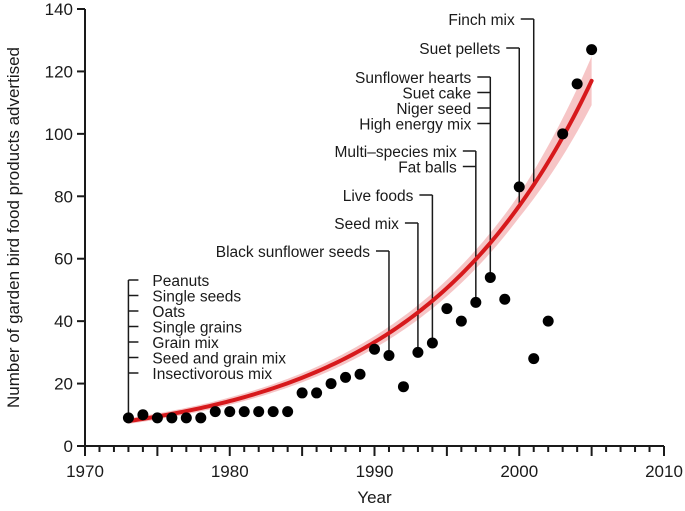 This screenshot has width=685, height=511. What do you see at coordinates (63, 384) in the screenshot?
I see `y-tick-label: 20` at bounding box center [63, 384].